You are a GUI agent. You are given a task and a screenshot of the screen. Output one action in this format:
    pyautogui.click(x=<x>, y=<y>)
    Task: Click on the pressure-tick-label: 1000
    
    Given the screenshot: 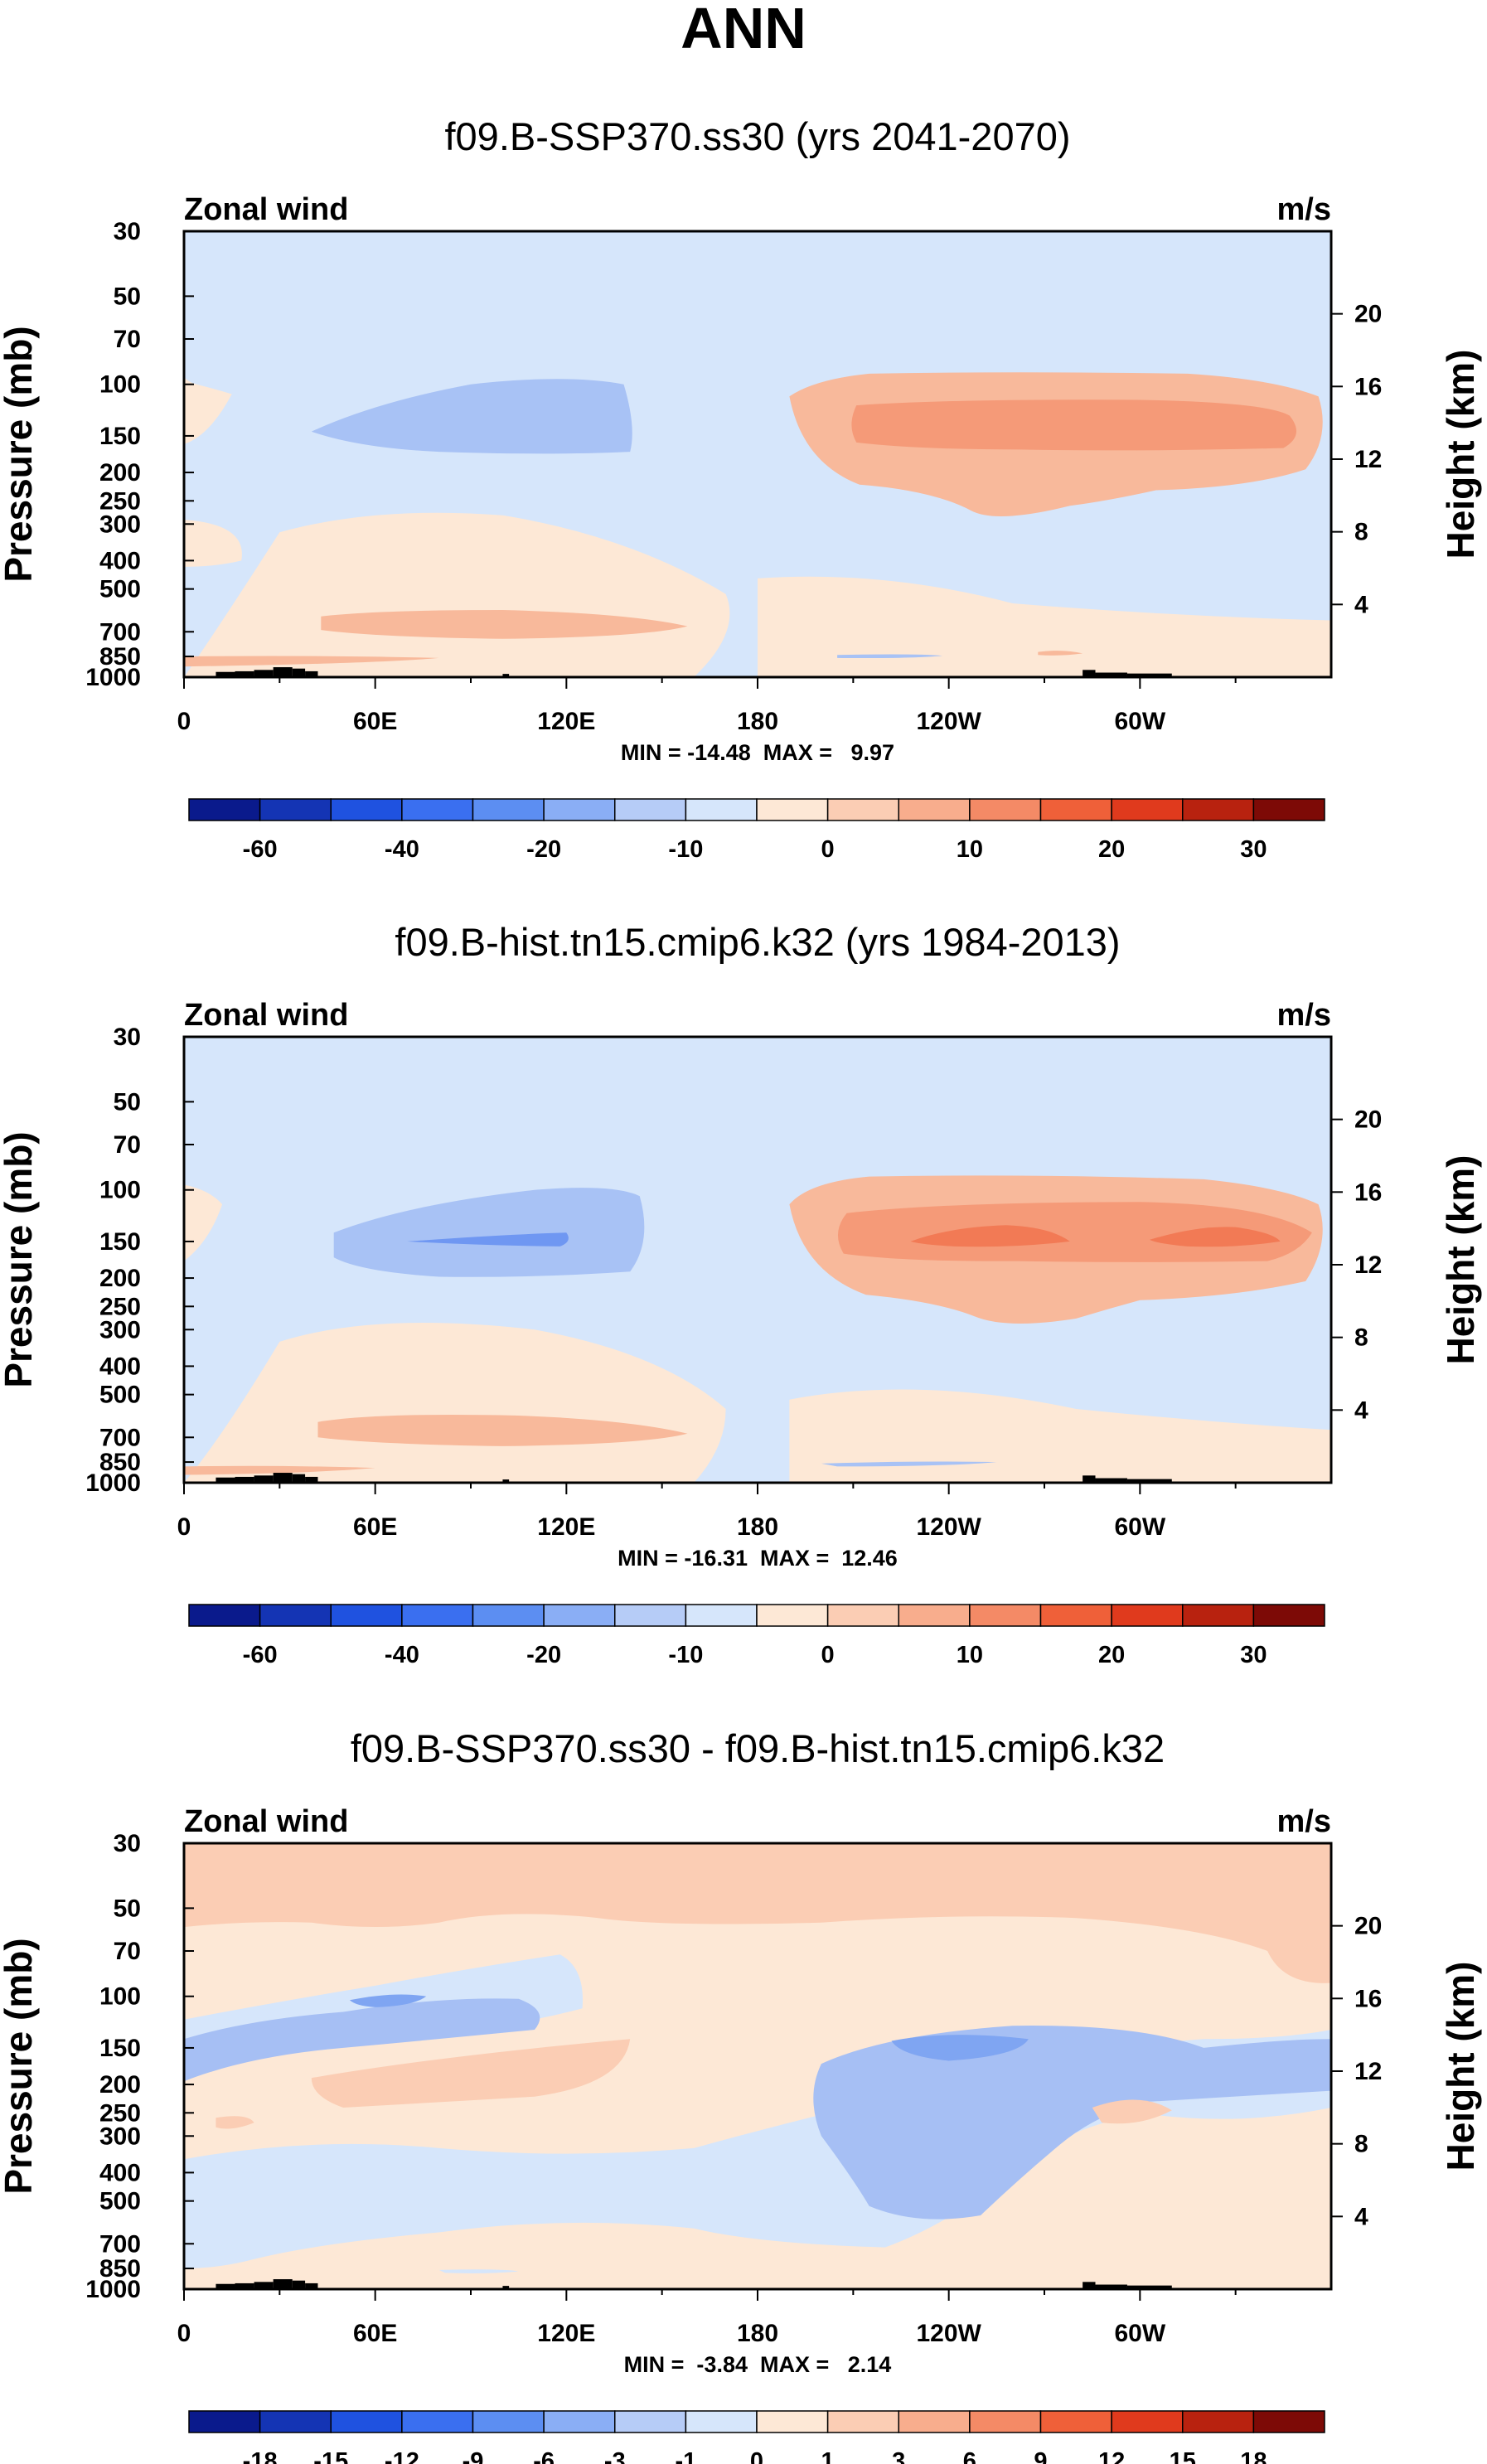 What is the action you would take?
    pyautogui.click(x=113, y=677)
    